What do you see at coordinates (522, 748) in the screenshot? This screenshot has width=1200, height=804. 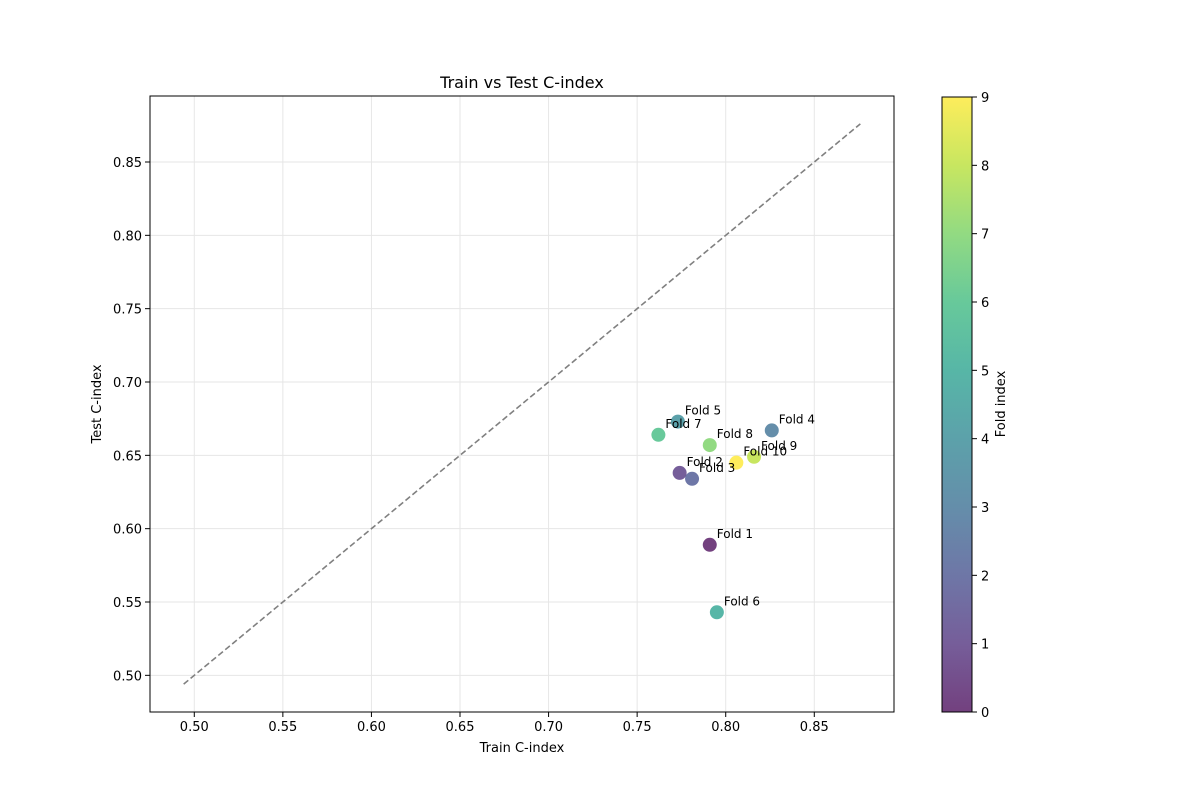 I see `x-axis-label: Train C-index` at bounding box center [522, 748].